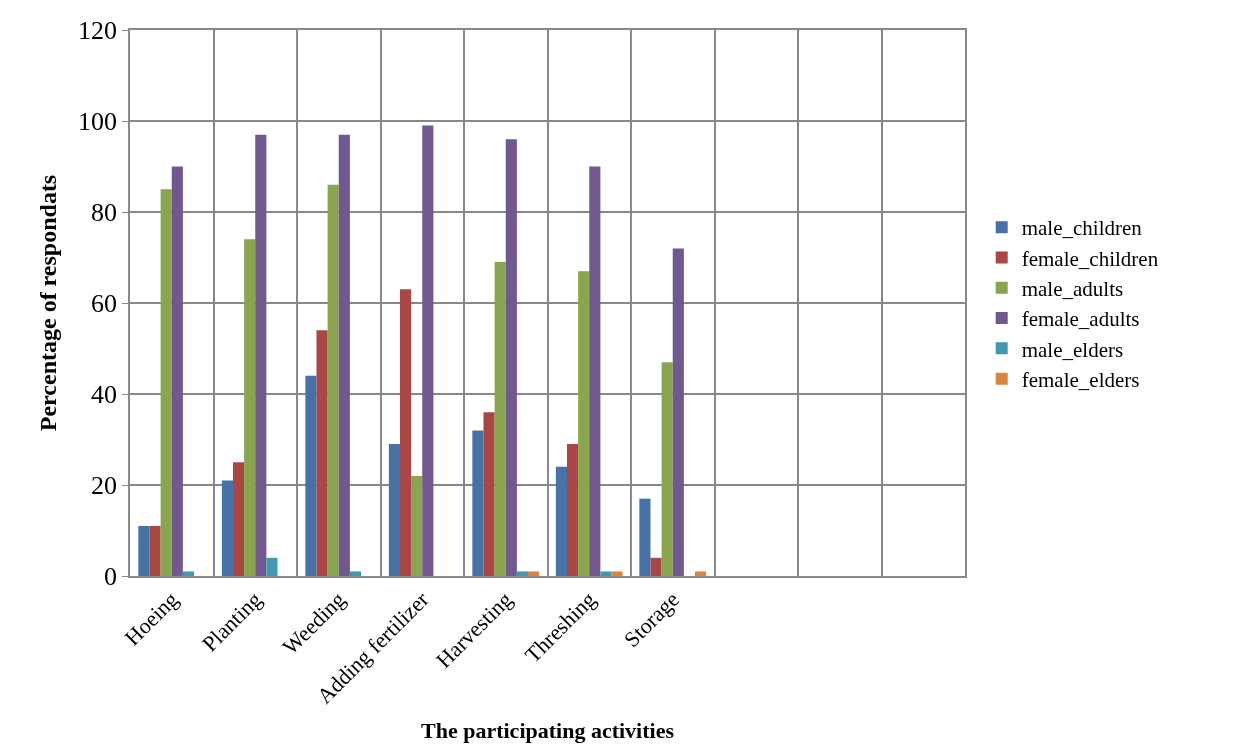 The height and width of the screenshot is (751, 1255). Describe the element at coordinates (104, 213) in the screenshot. I see `y-tick-label: 80` at that location.